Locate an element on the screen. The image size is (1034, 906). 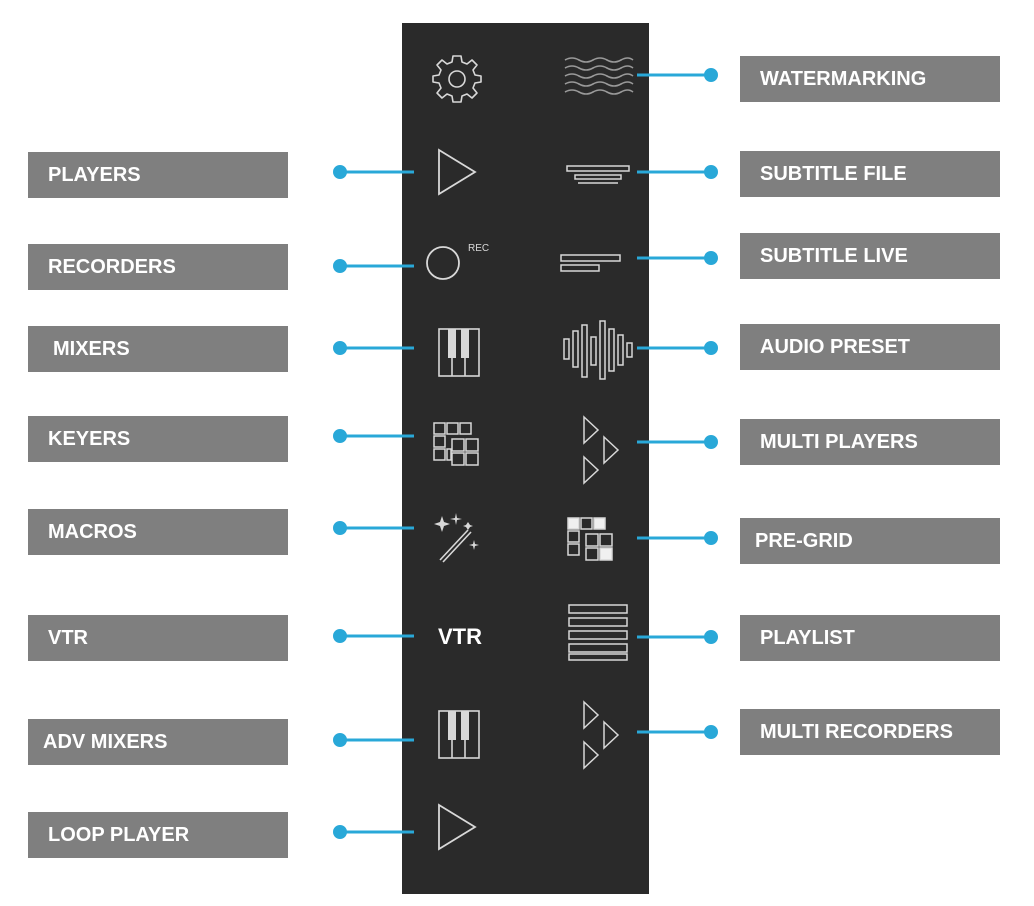
players-label: PLAYERS is located at coordinates (158, 175).